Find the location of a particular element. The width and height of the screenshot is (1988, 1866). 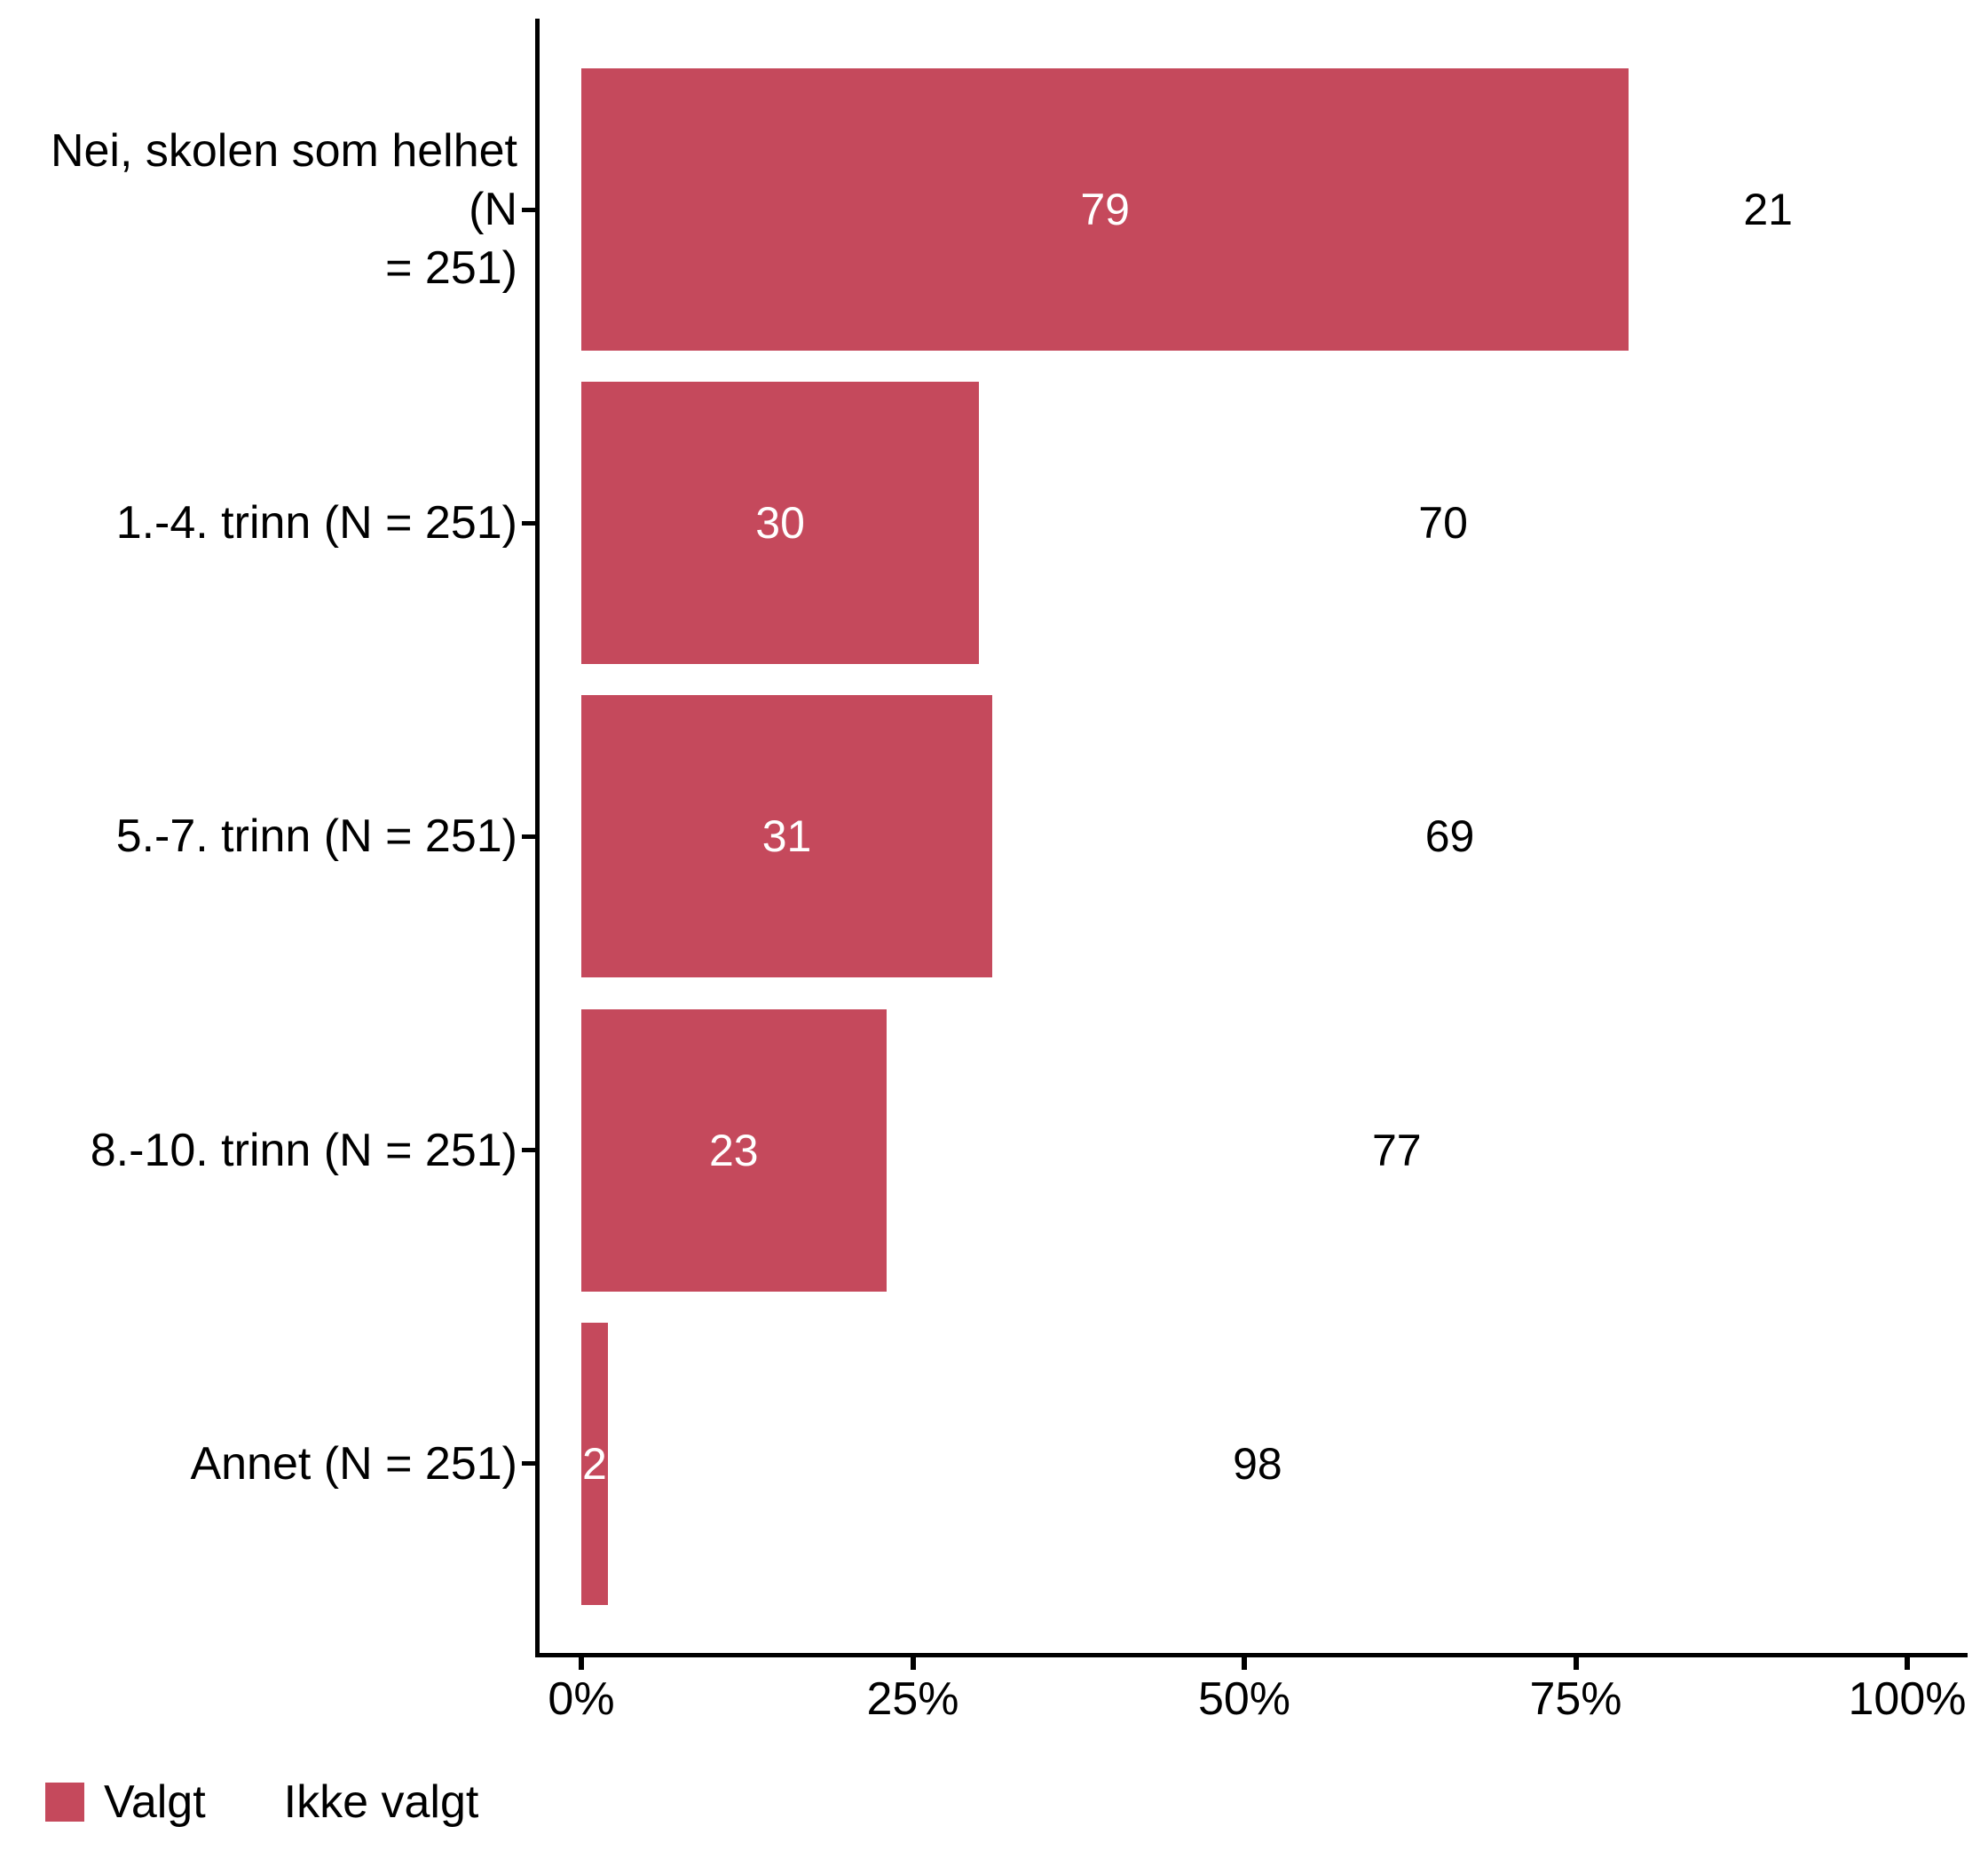

bar-remainder-label: 70 is located at coordinates (1443, 523).